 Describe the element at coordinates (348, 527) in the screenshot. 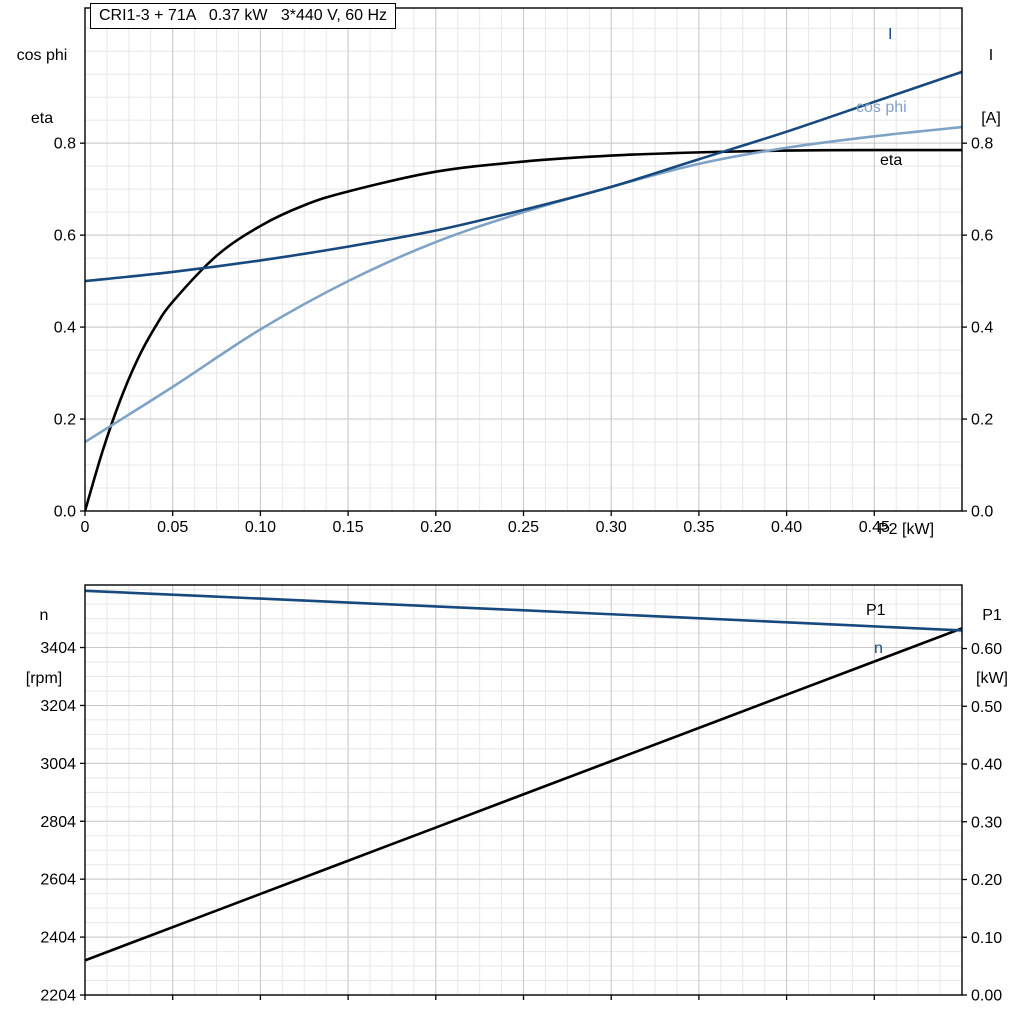

I see `x-tick-label: 0.15` at that location.